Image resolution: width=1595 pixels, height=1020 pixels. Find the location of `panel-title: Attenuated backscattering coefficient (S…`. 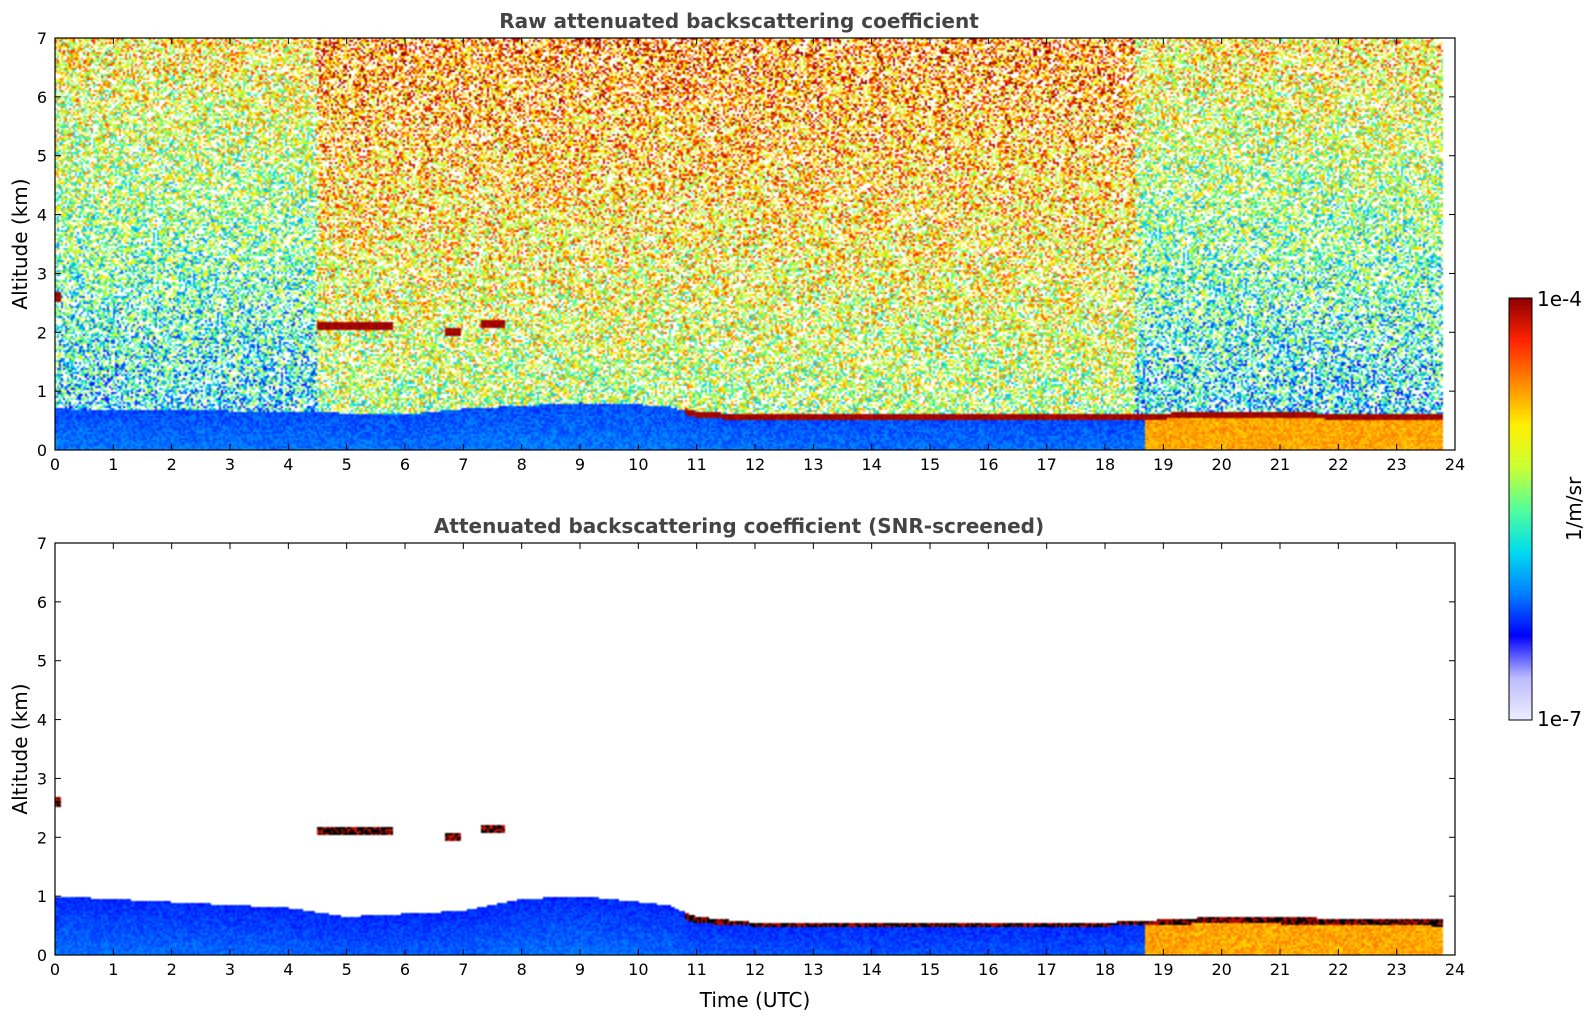

panel-title: Attenuated backscattering coefficient (S… is located at coordinates (739, 526).